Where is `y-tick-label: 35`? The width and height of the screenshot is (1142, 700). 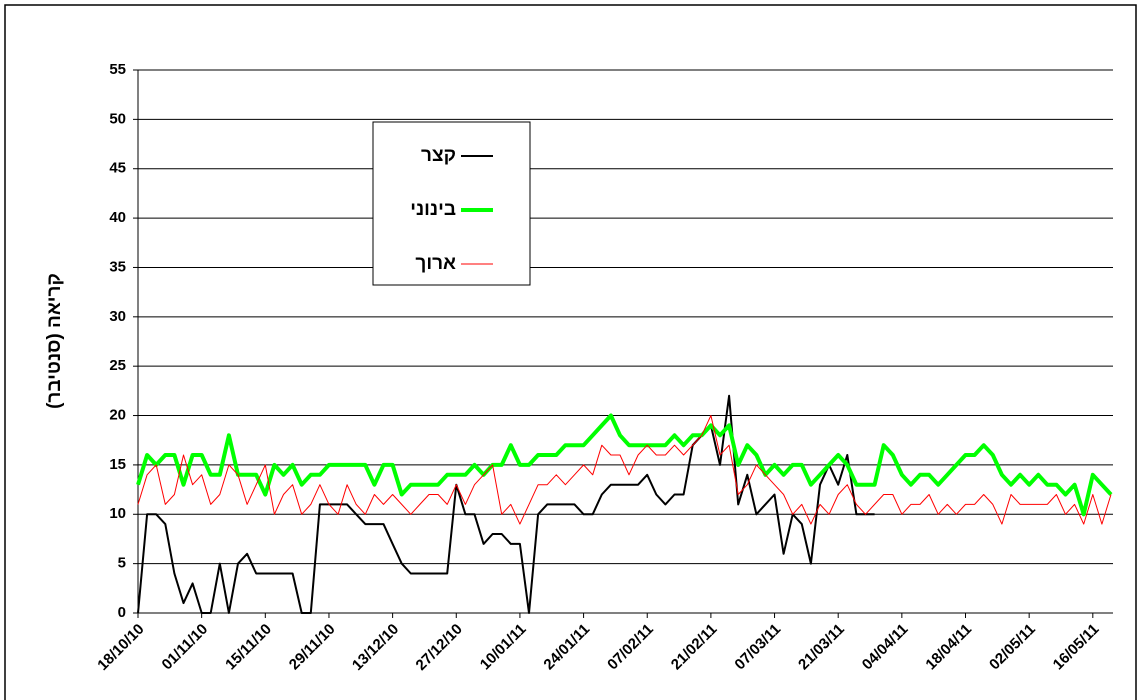
y-tick-label: 35 is located at coordinates (117, 266).